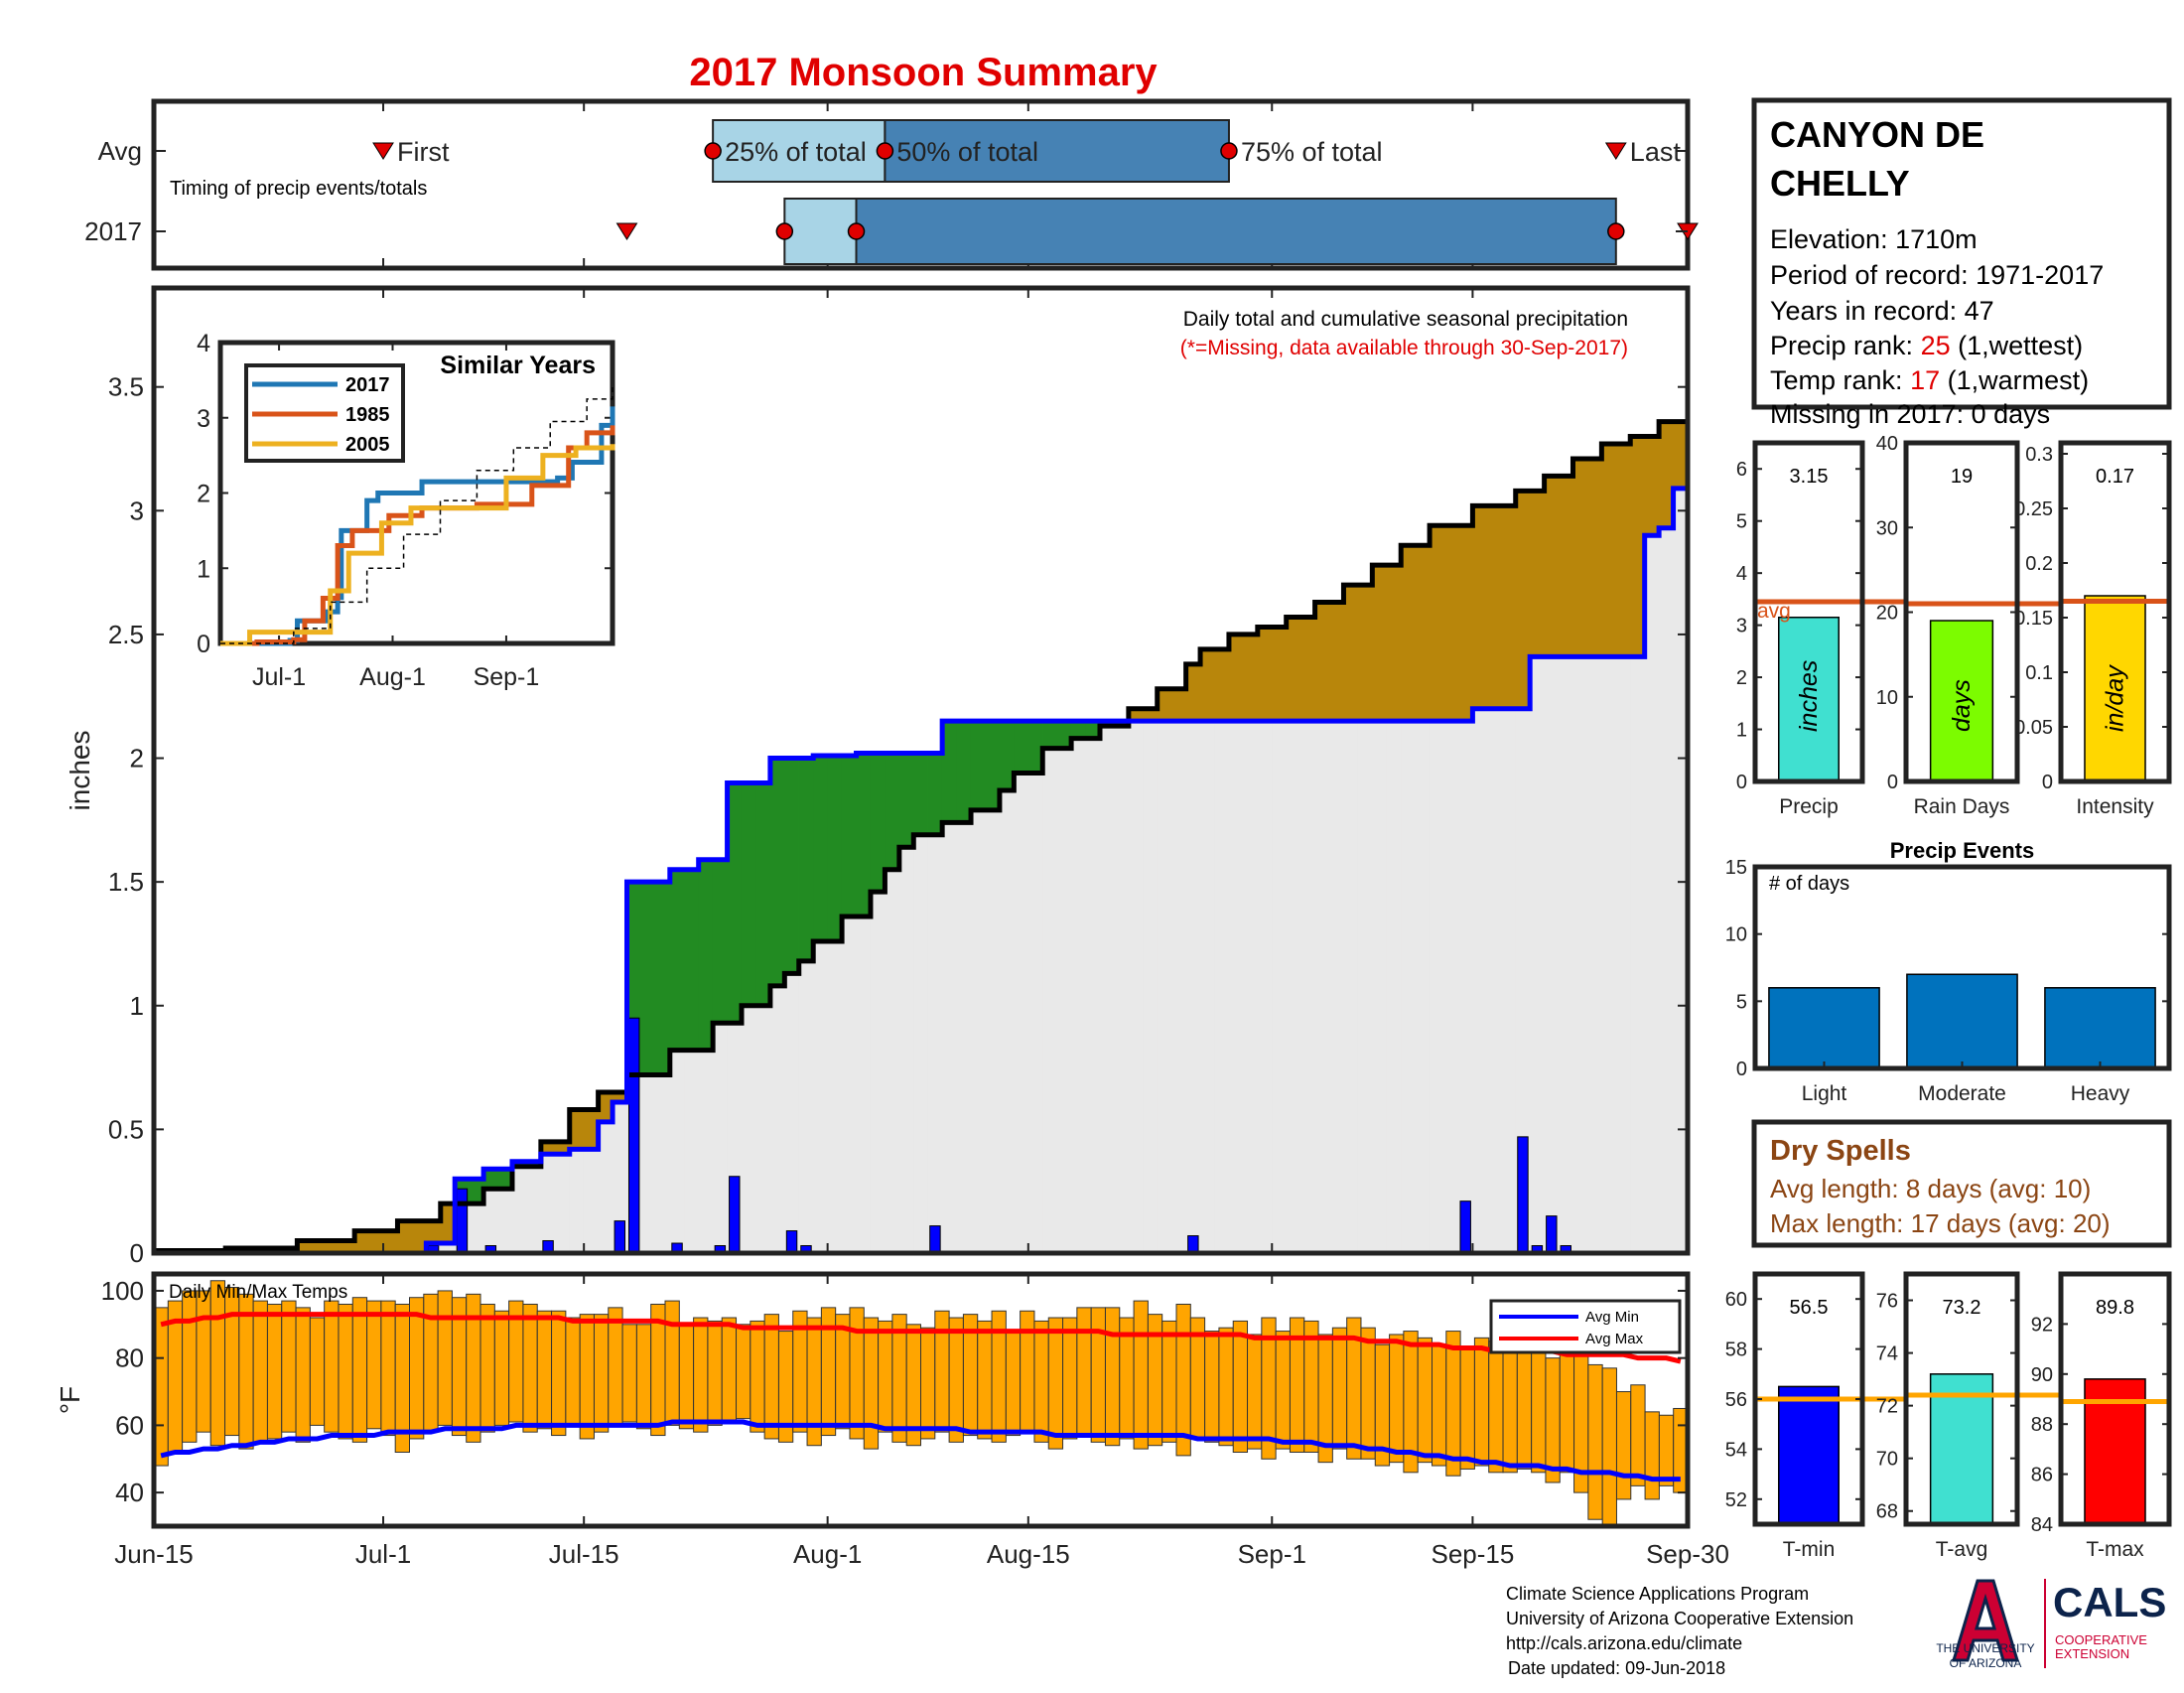 The image size is (2184, 1693). Describe the element at coordinates (1741, 626) in the screenshot. I see `summary-ytick-label: 3` at that location.